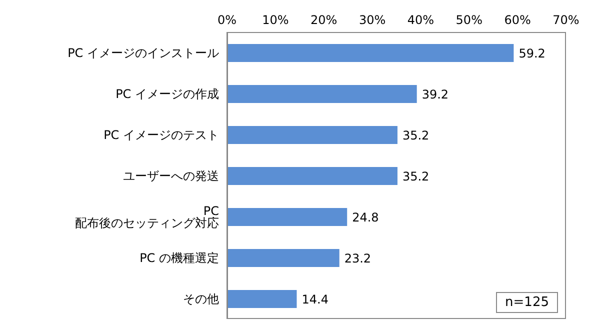 Image resolution: width=590 pixels, height=329 pixels. What do you see at coordinates (315, 299) in the screenshot?
I see `data-label: 14.4` at bounding box center [315, 299].